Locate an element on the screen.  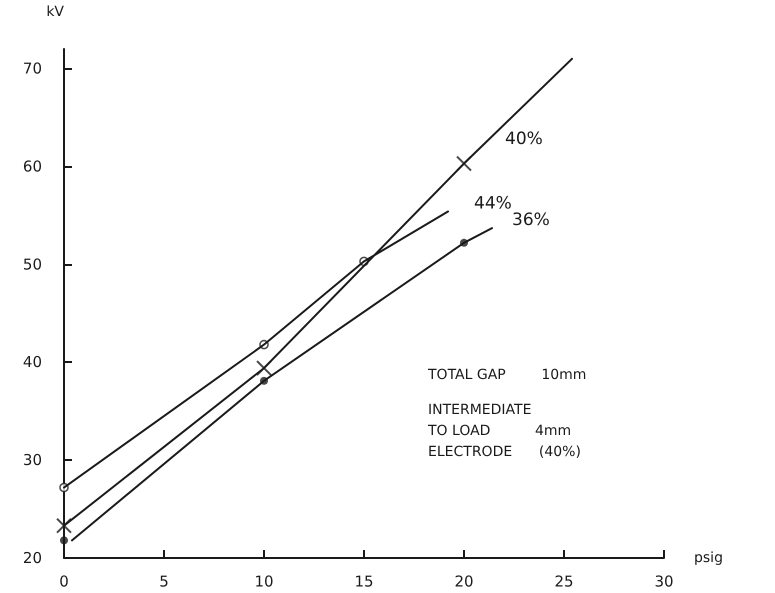
annotation: TOTAL GAP 10mm is located at coordinates (506, 375).